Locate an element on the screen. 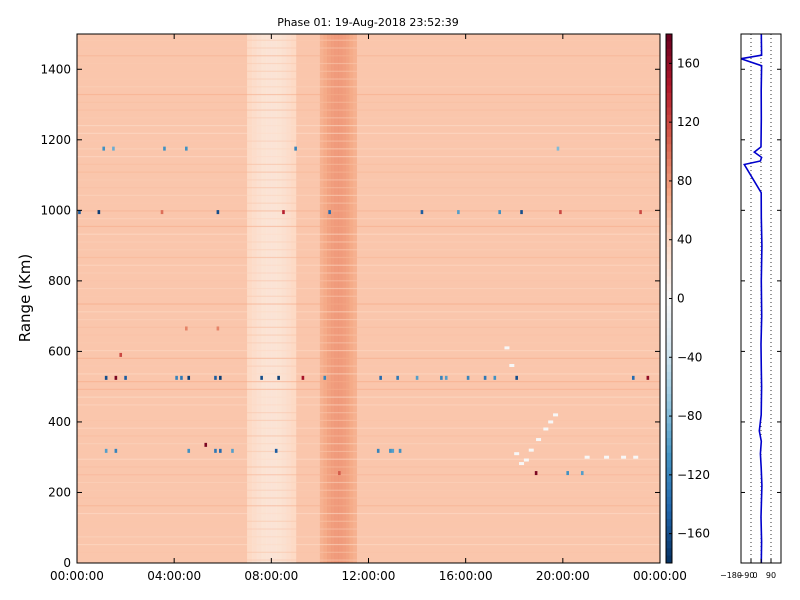 The width and height of the screenshot is (800, 600). y-tick-label: 600 is located at coordinates (59, 351).